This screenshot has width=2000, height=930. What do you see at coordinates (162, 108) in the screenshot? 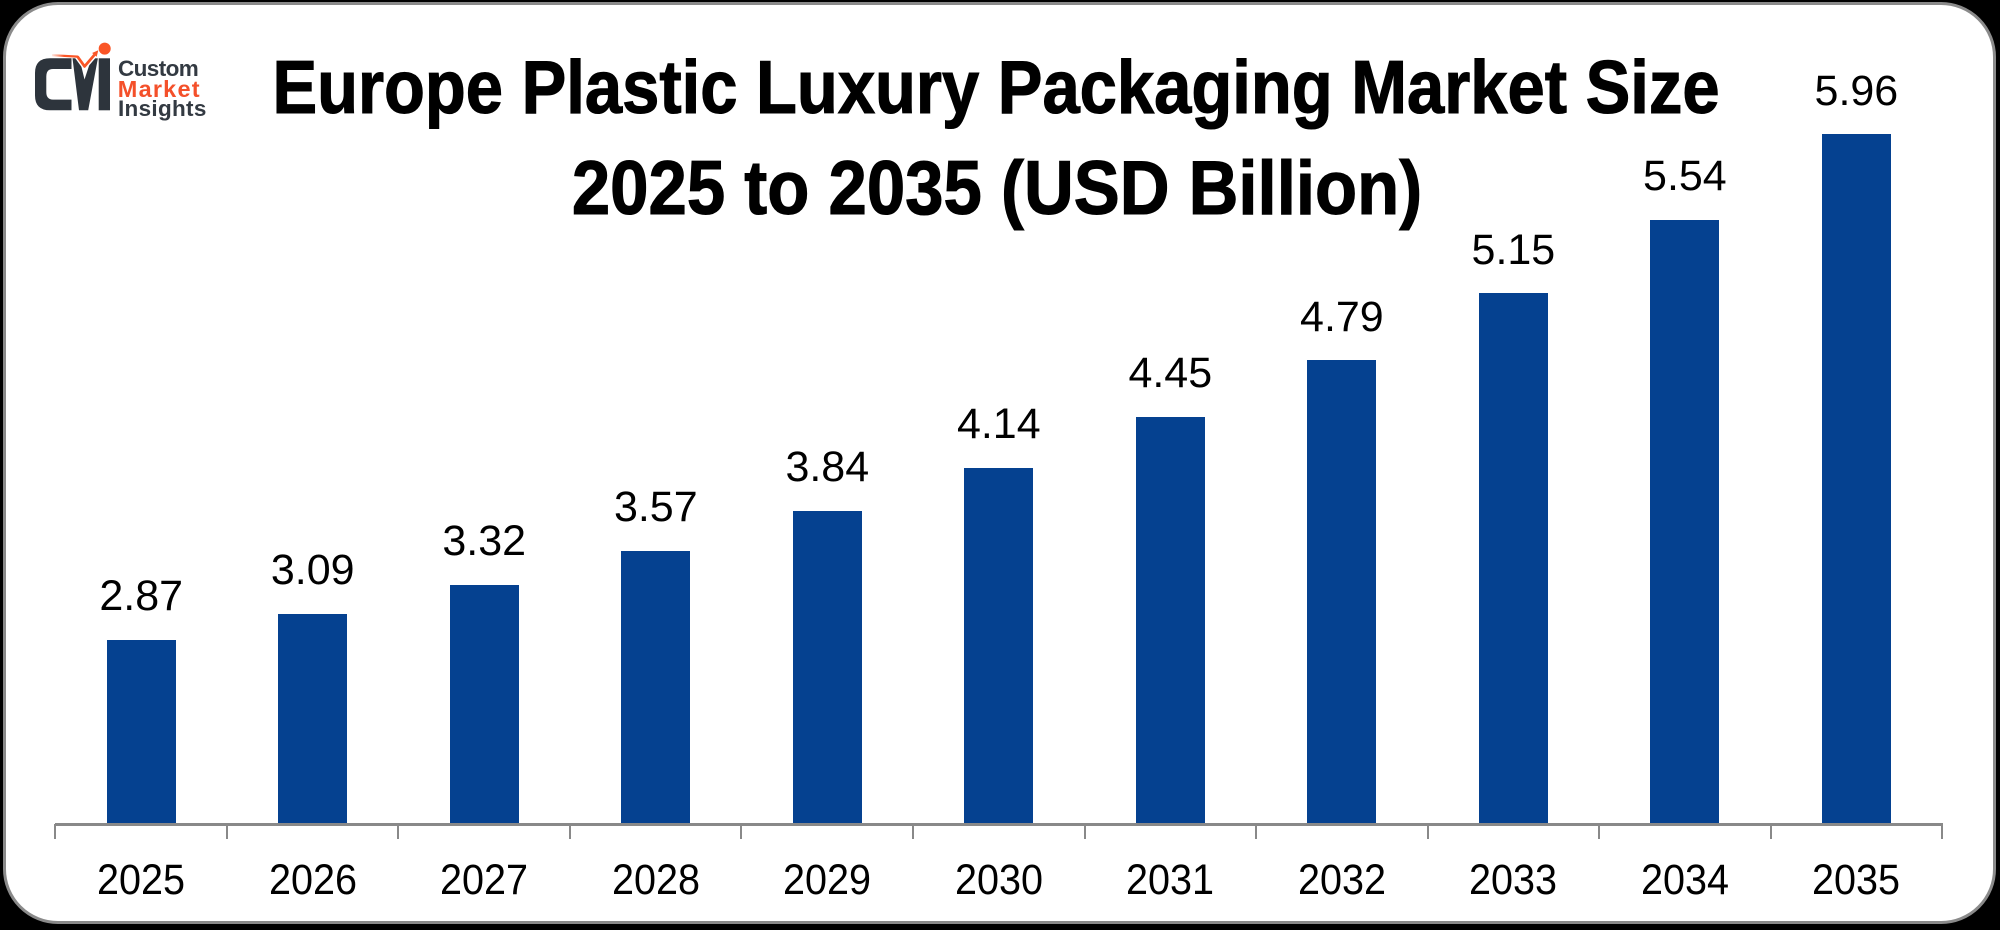
I see `svg-text: Insights` at bounding box center [162, 108].